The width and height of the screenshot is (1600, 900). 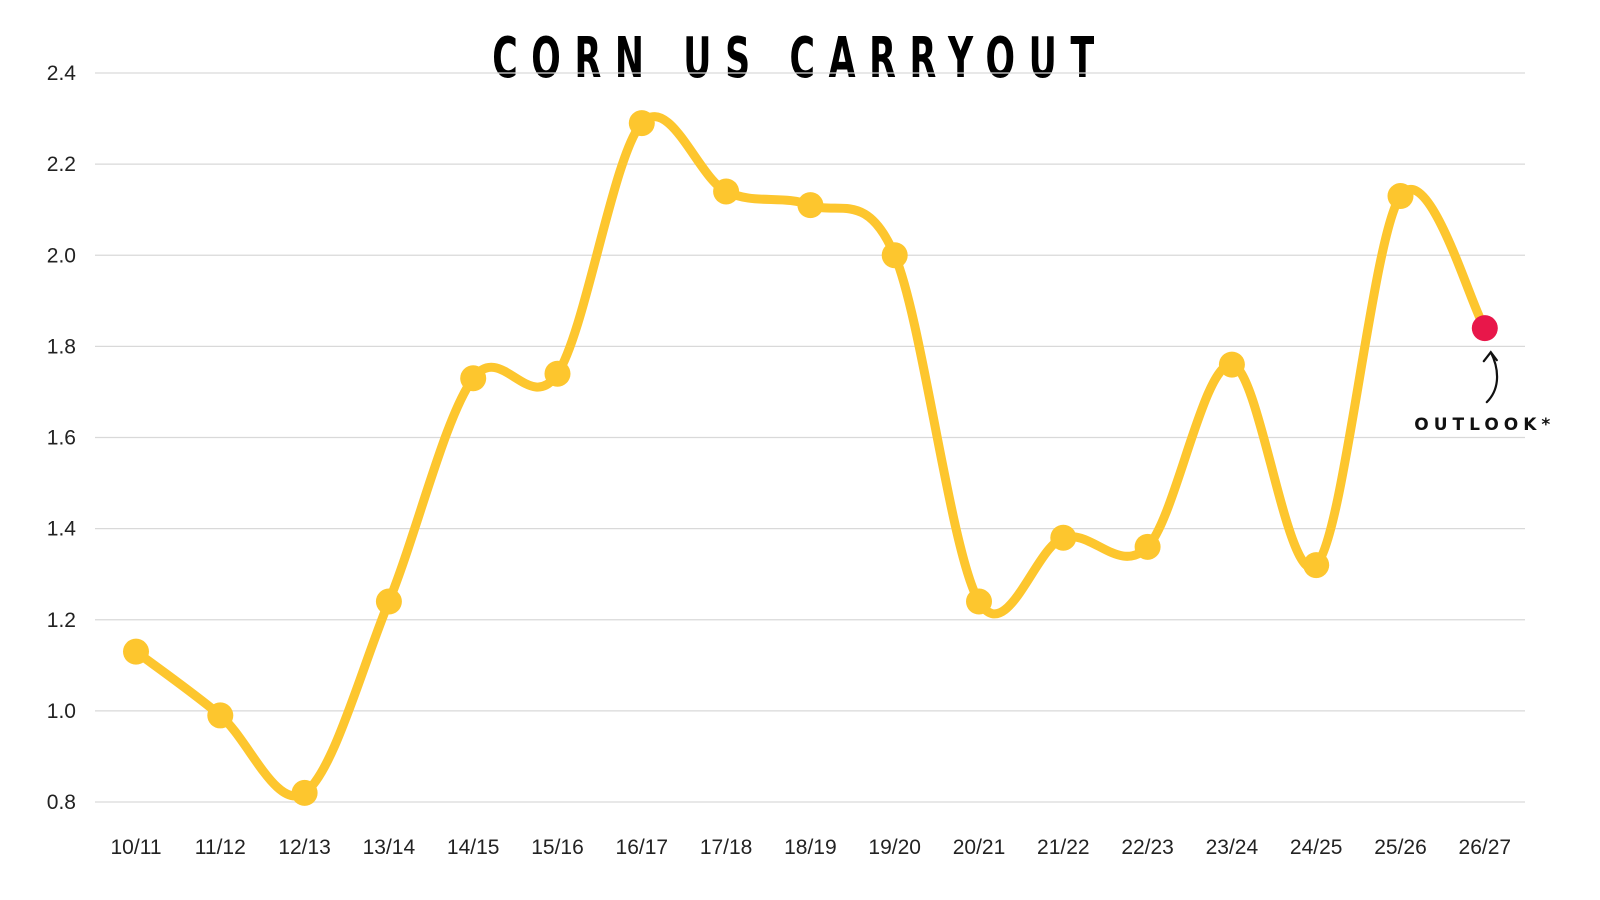 I want to click on x-tick-label: 12/13, so click(x=304, y=847).